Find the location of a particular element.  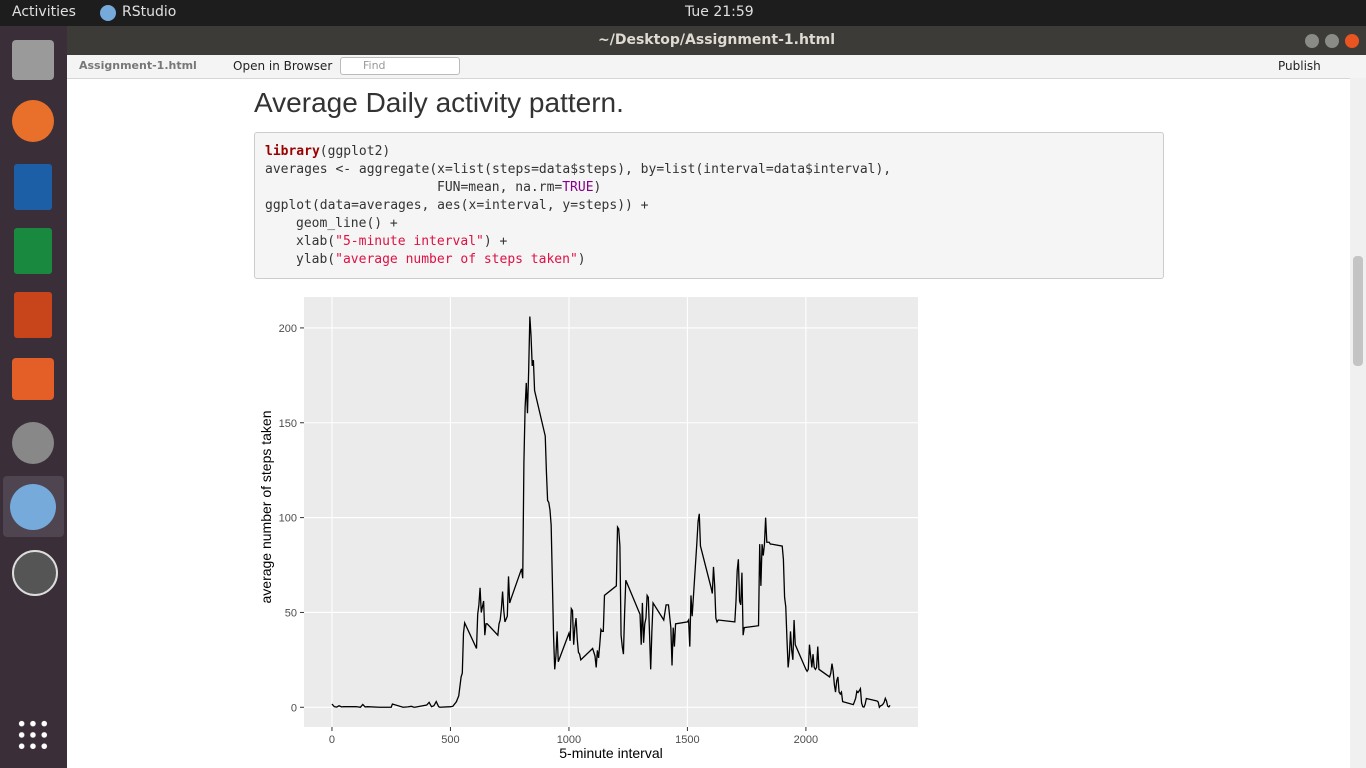

x-axis-label: 5-minute interval is located at coordinates (611, 753).